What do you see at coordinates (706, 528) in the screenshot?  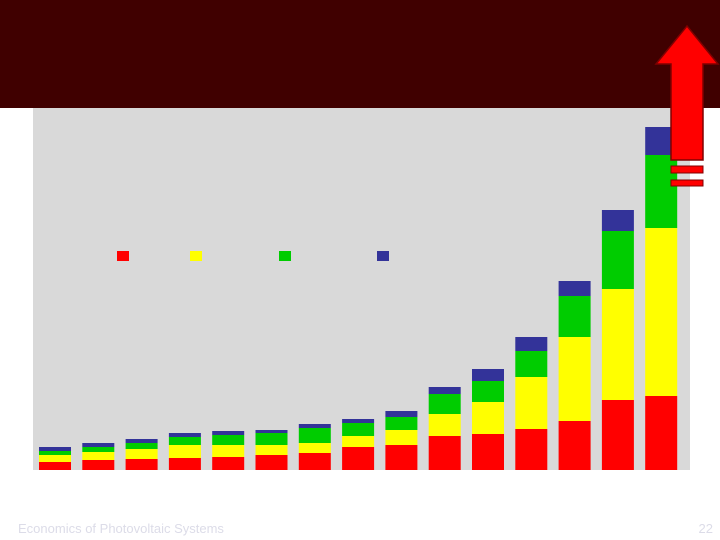 I see `page-number: 22` at bounding box center [706, 528].